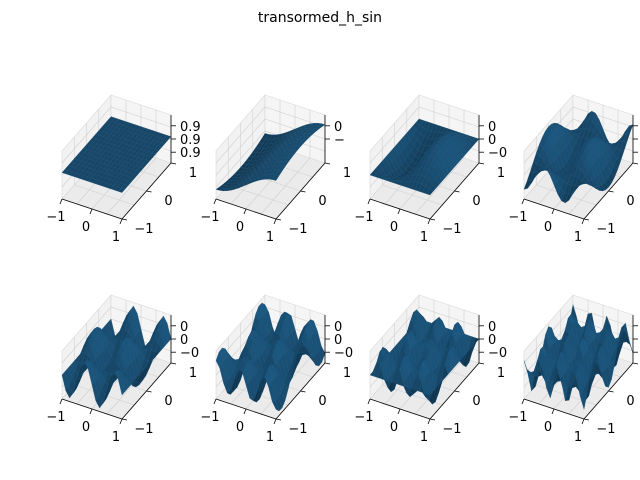 The height and width of the screenshot is (480, 640). What do you see at coordinates (320, 18) in the screenshot?
I see `figure-title: transormed_h_sin` at bounding box center [320, 18].